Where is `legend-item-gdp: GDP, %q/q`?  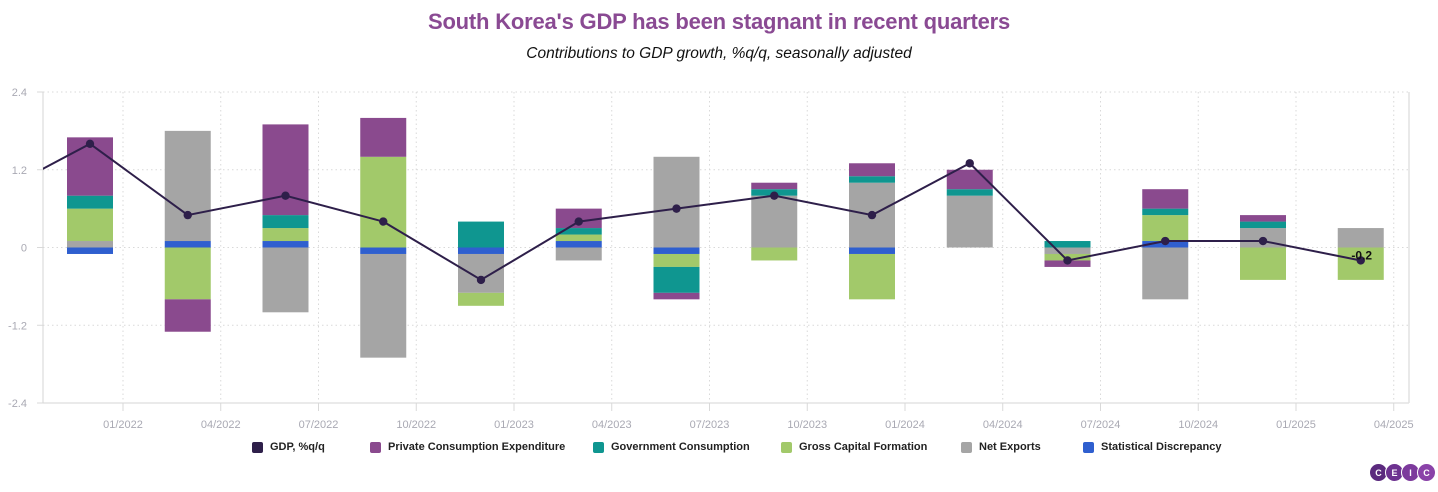 legend-item-gdp: GDP, %q/q is located at coordinates (288, 447).